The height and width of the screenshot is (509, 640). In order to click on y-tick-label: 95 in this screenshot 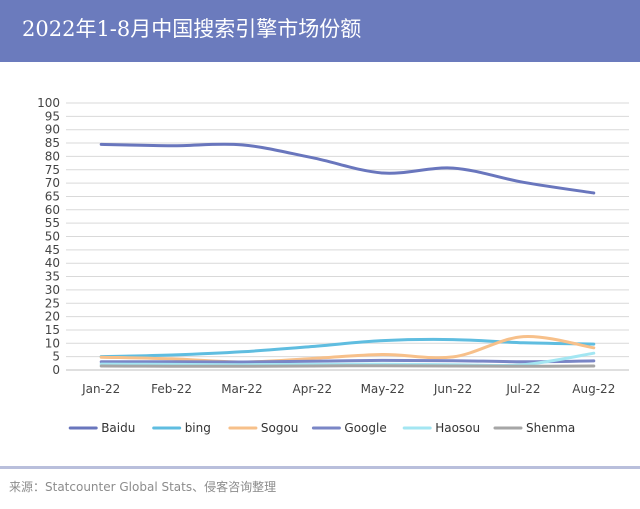, I will do `click(52, 116)`.